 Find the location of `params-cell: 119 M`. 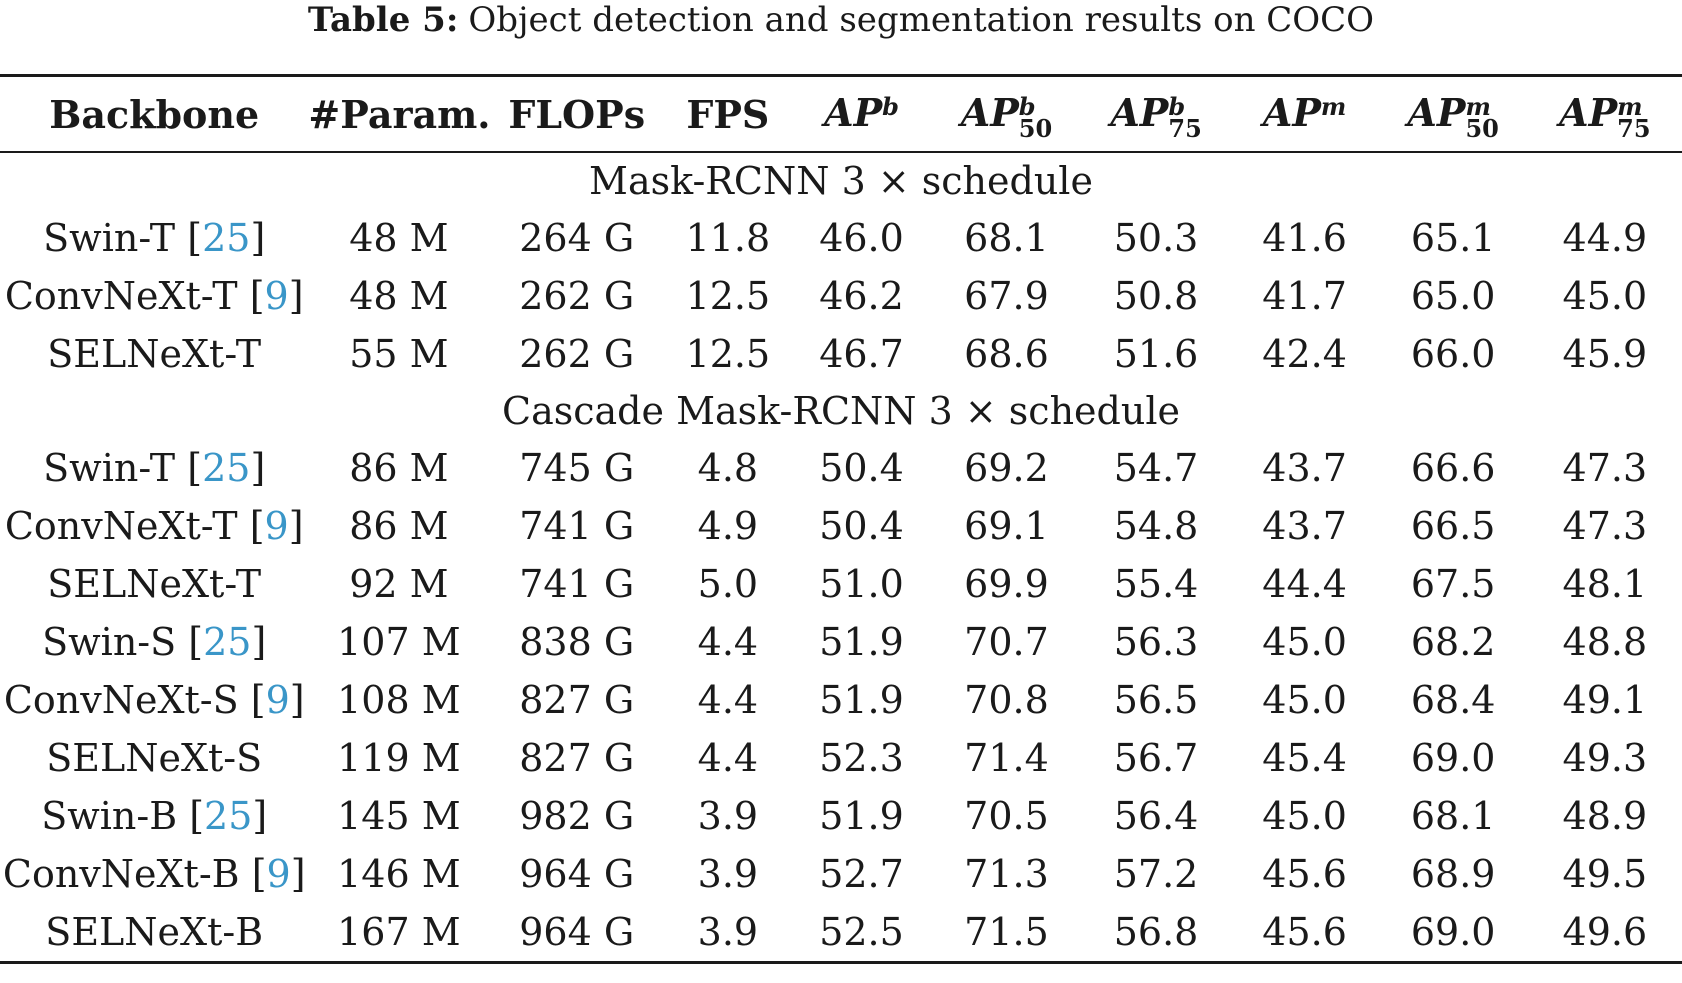

params-cell: 119 M is located at coordinates (399, 758).